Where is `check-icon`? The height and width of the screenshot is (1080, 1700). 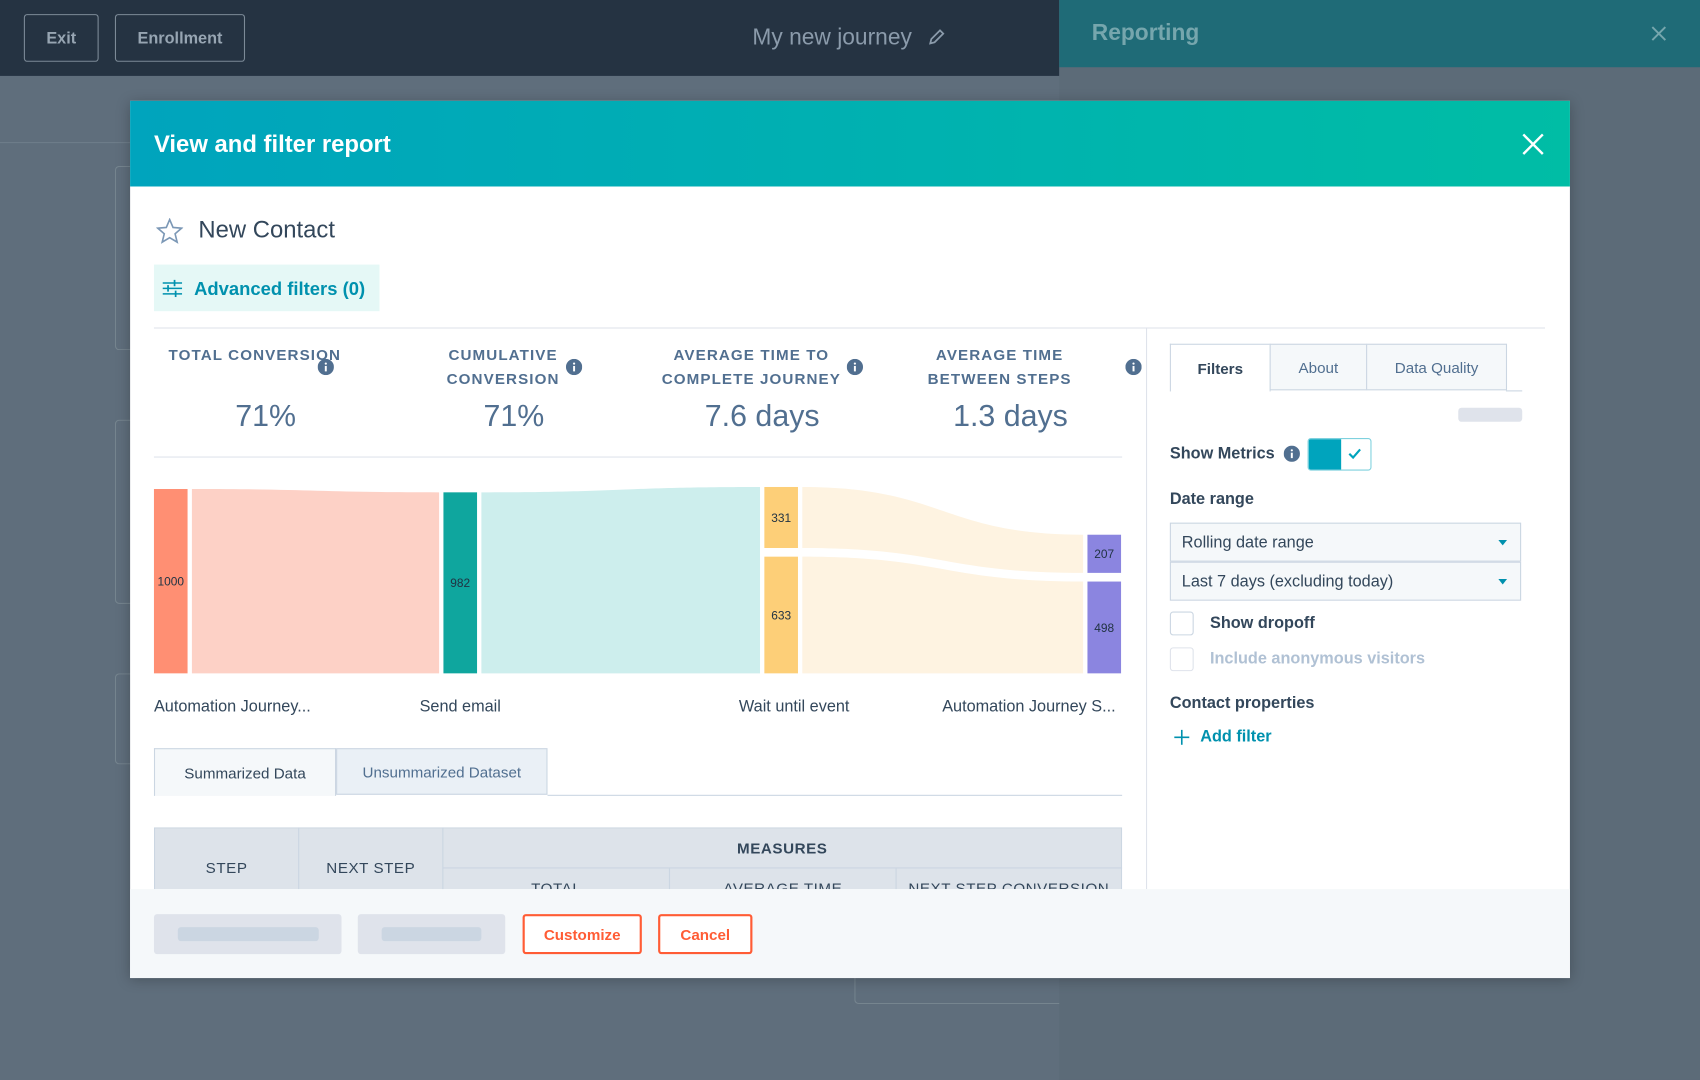 check-icon is located at coordinates (1354, 454).